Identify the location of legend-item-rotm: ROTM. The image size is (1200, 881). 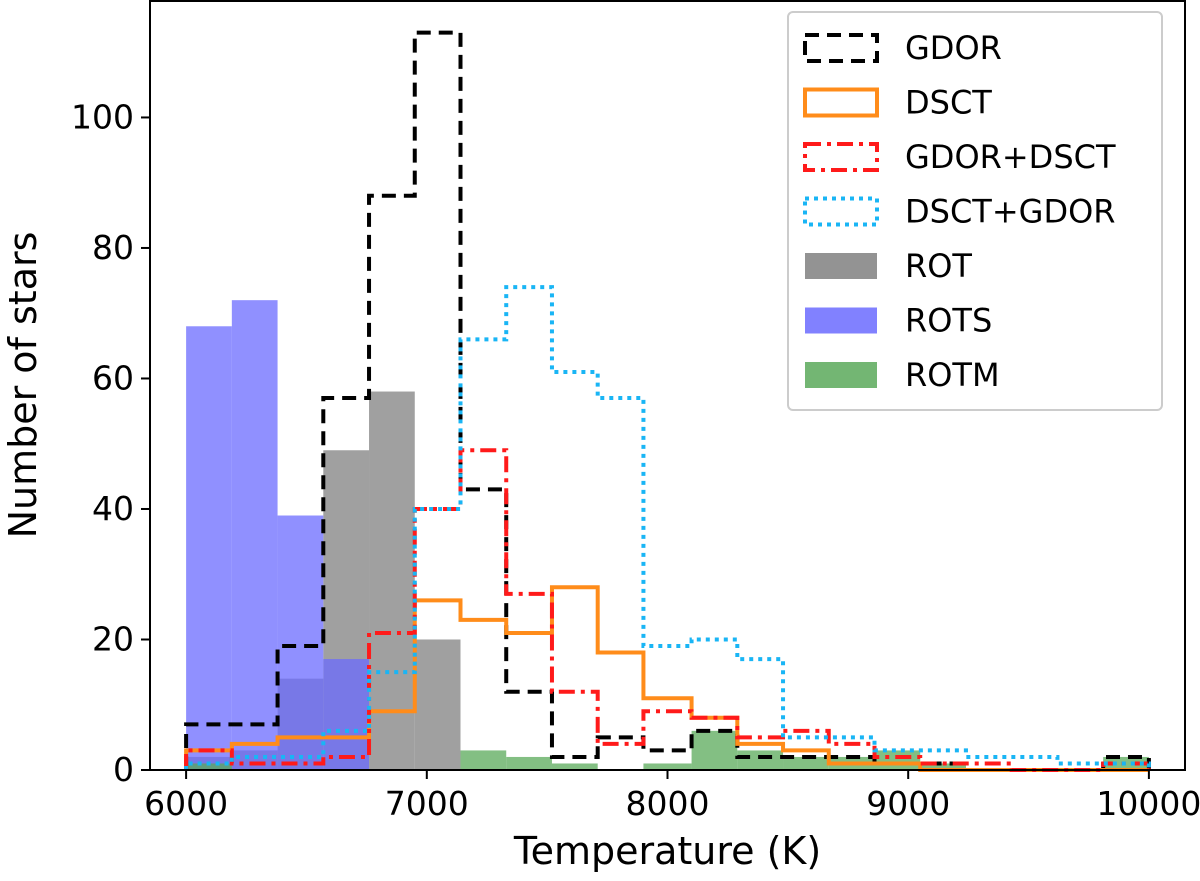
(902, 375).